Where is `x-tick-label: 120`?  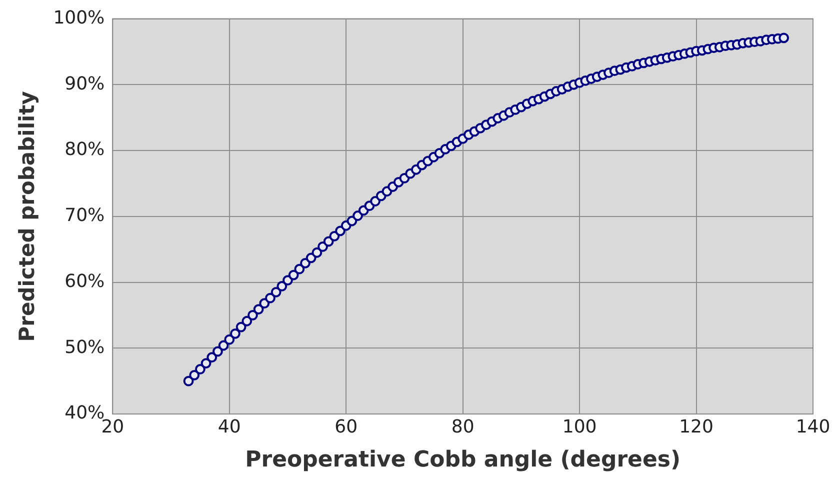 x-tick-label: 120 is located at coordinates (696, 427).